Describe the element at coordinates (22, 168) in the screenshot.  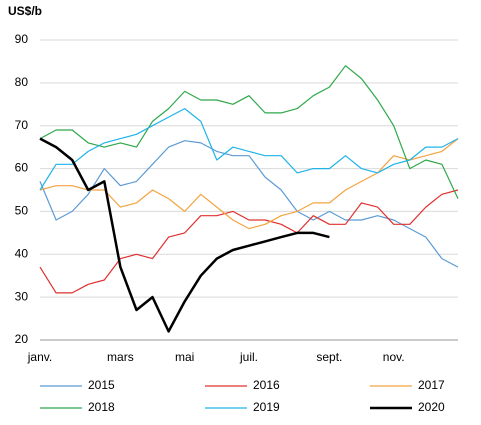
I see `y-tick-label: 60` at that location.